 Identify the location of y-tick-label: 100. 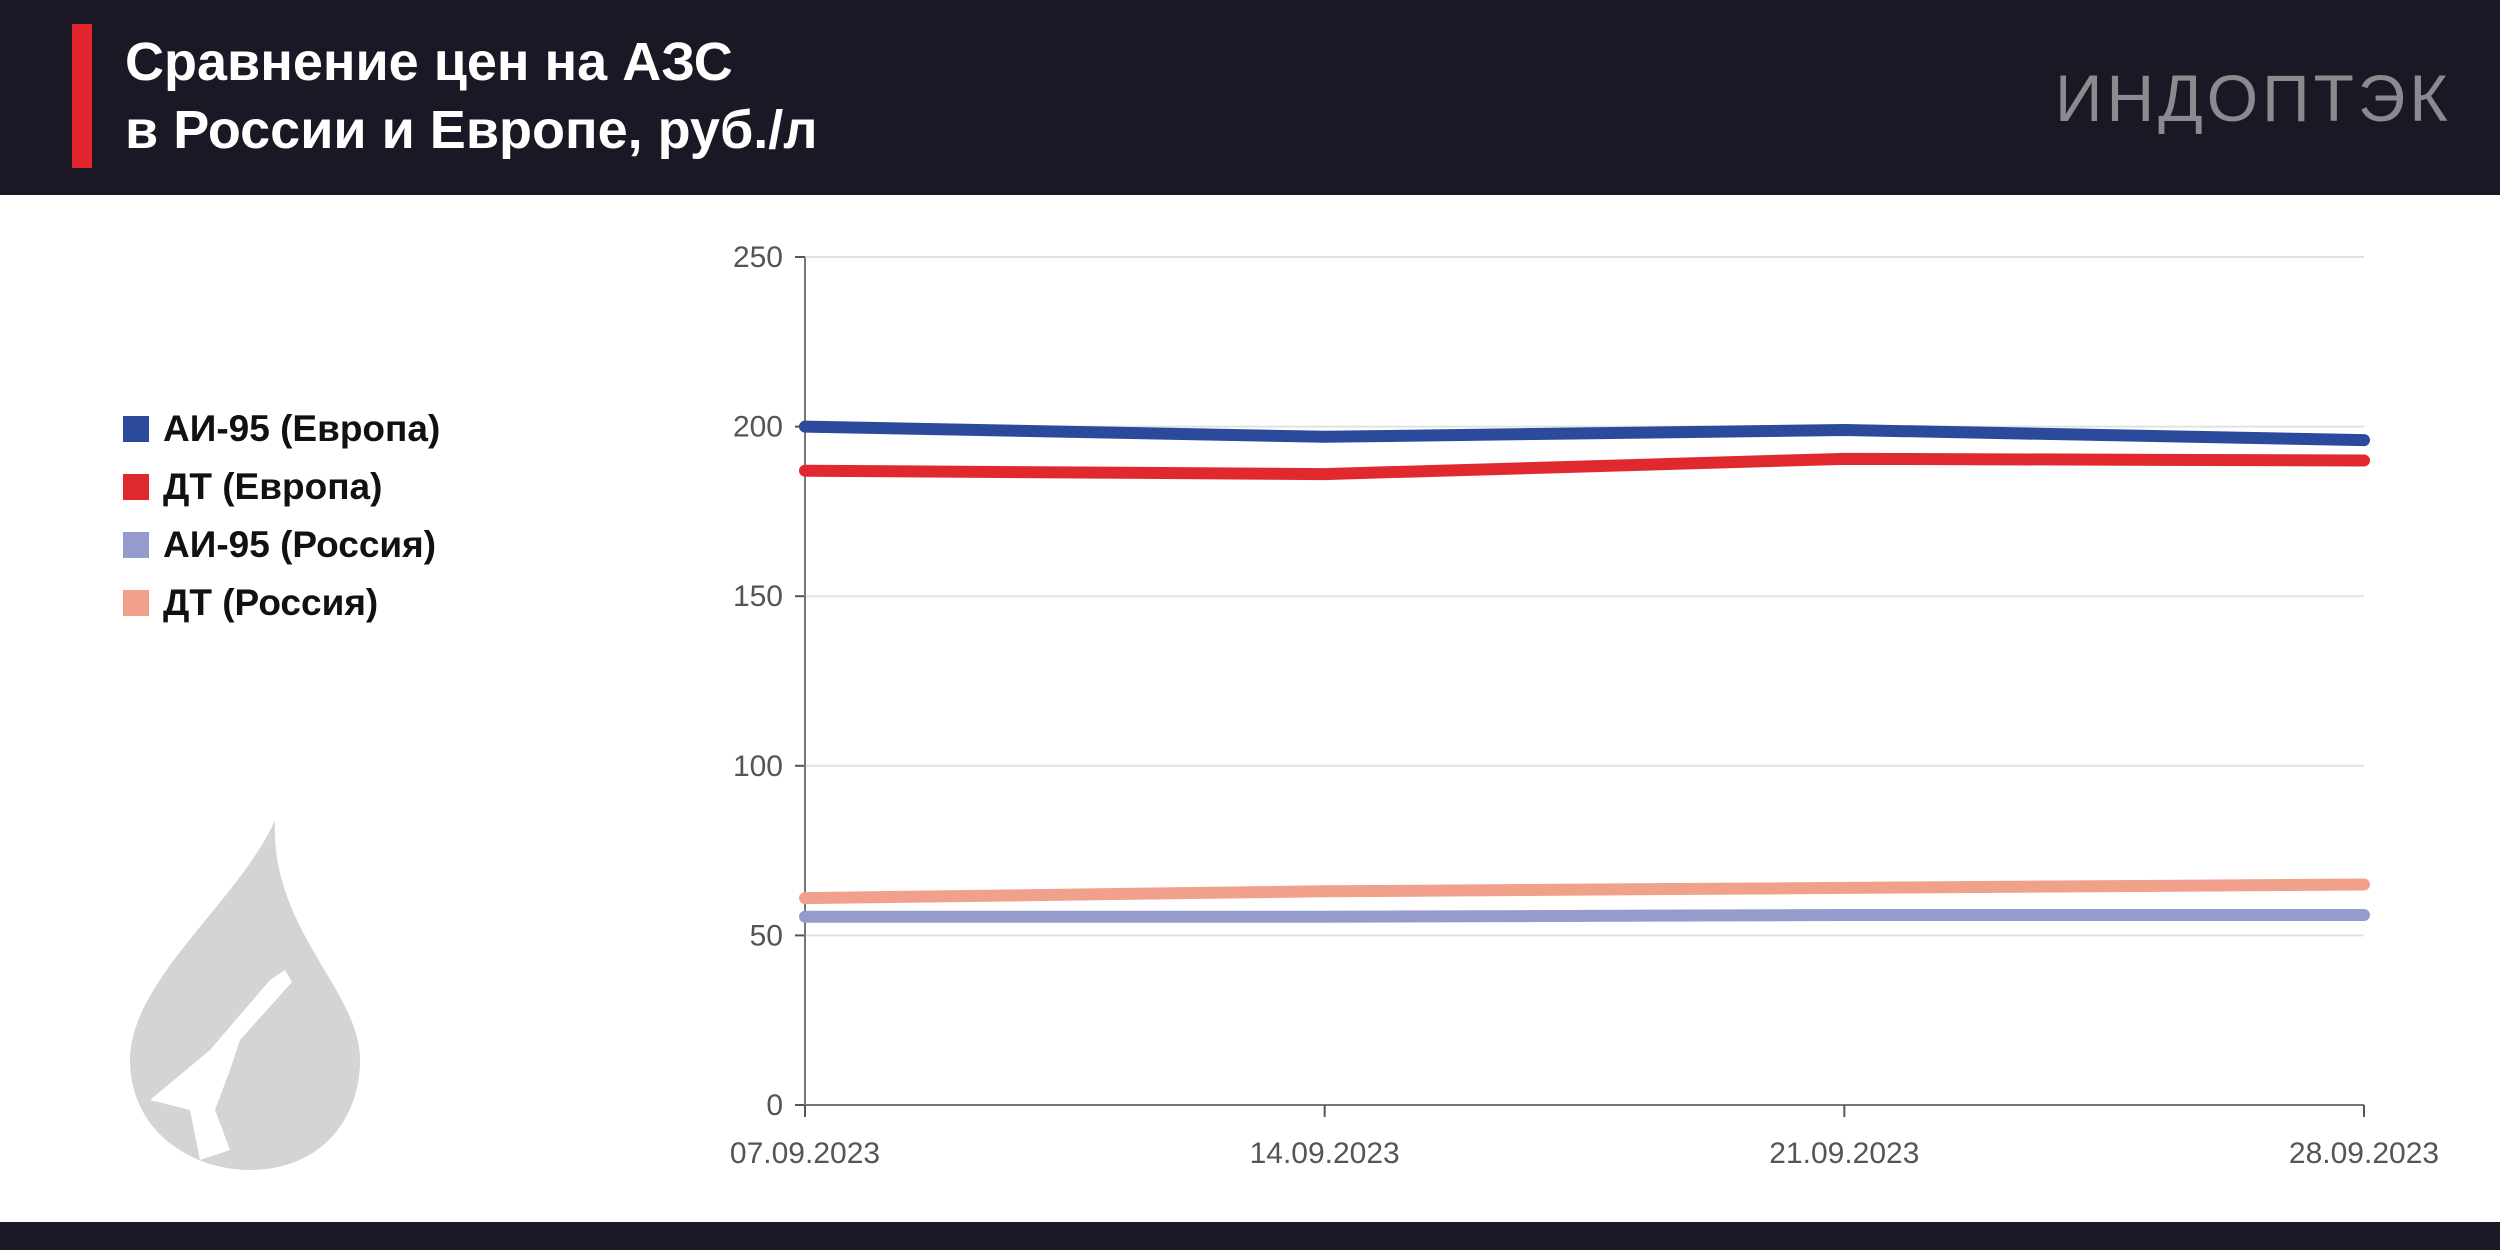
(758, 766).